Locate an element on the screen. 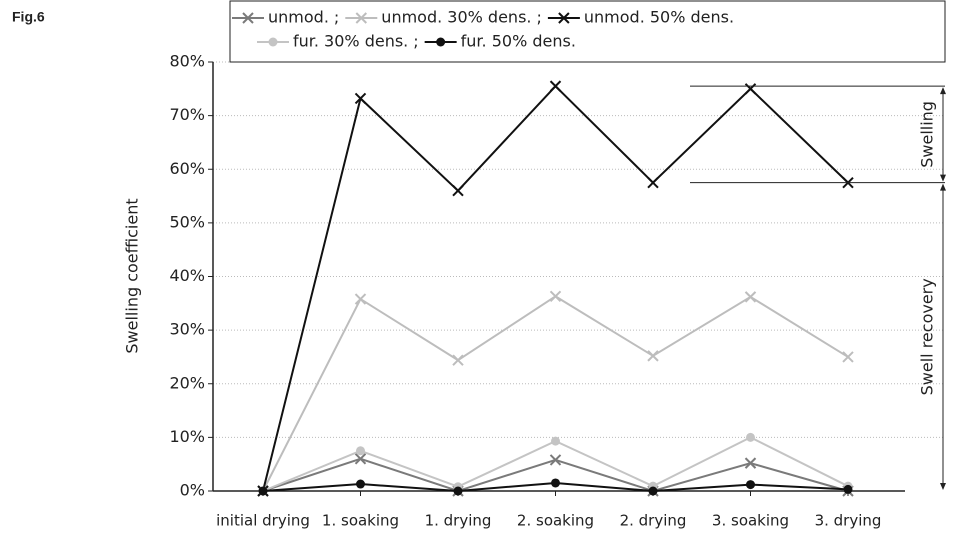  y-tick-label: 0% is located at coordinates (192, 490).